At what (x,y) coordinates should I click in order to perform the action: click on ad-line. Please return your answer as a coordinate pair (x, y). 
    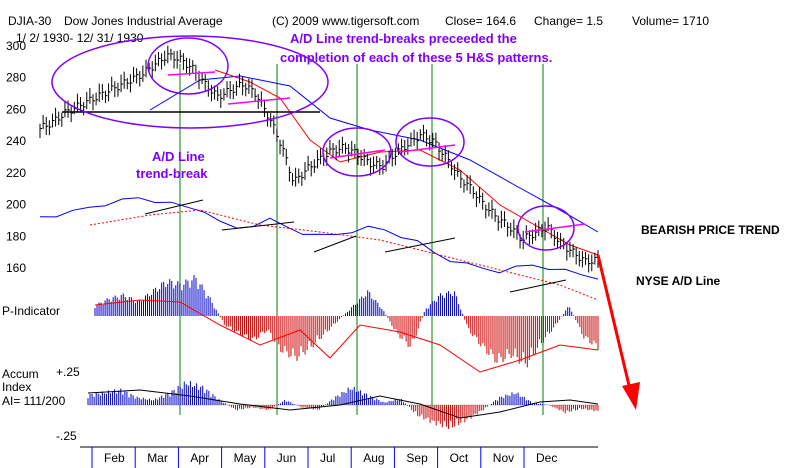
    Looking at the image, I should click on (319, 238).